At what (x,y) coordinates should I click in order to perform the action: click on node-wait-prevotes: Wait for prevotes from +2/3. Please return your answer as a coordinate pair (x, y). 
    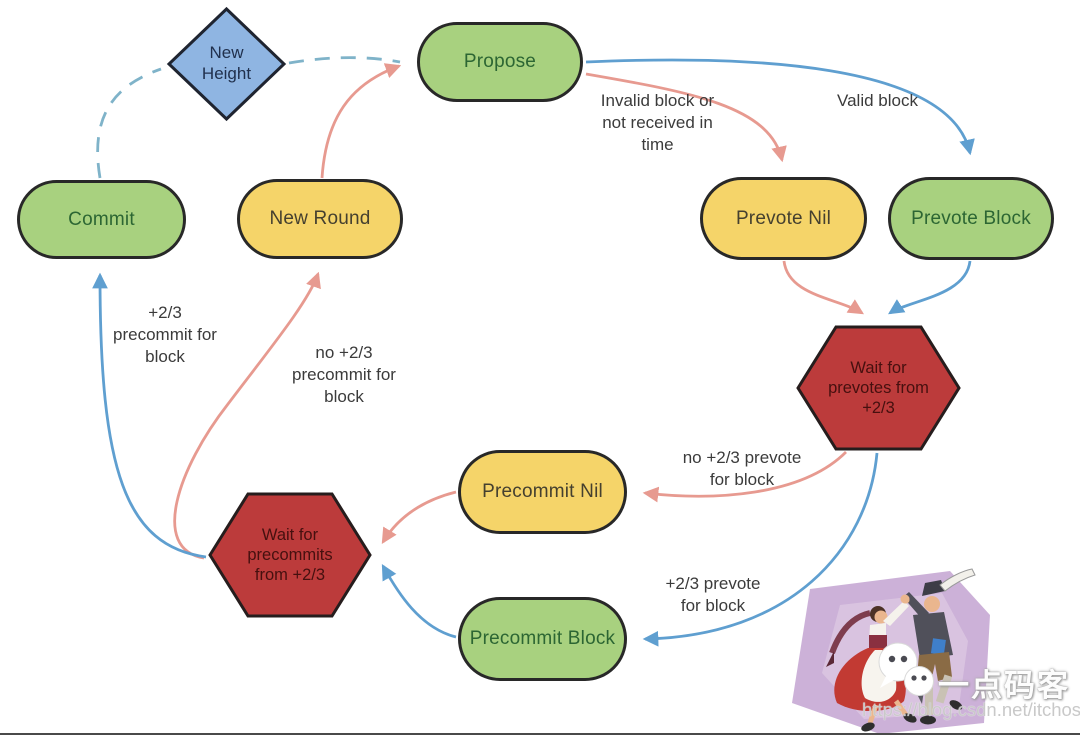
    Looking at the image, I should click on (878, 388).